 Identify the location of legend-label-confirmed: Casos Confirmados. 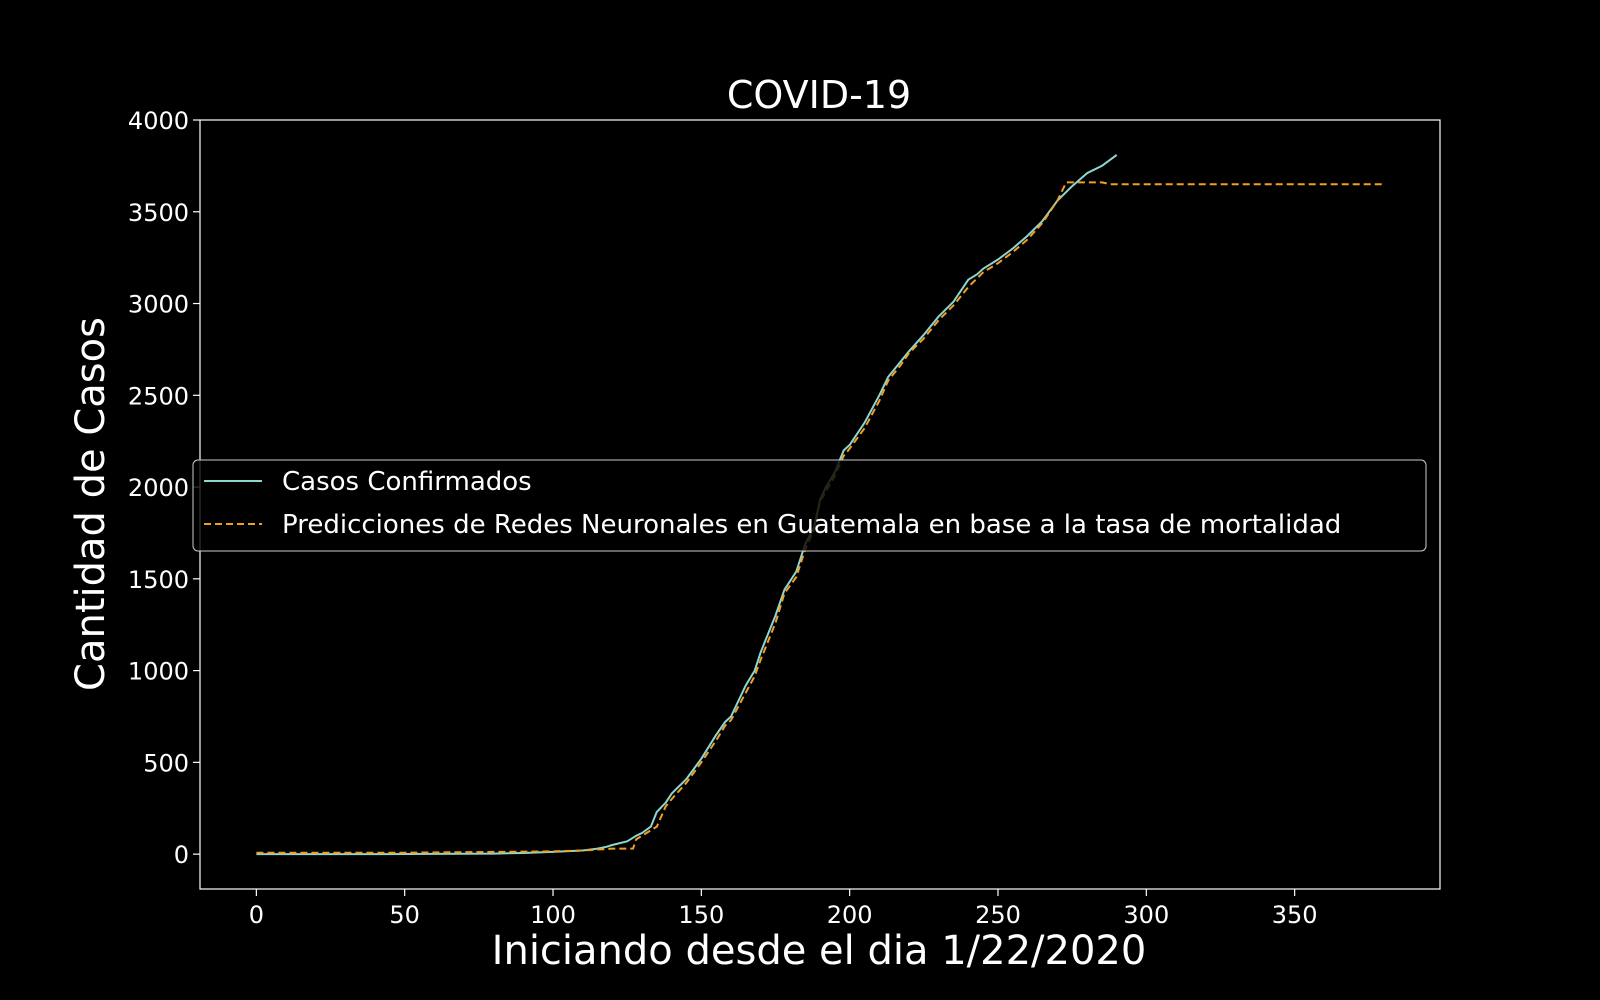
(407, 482).